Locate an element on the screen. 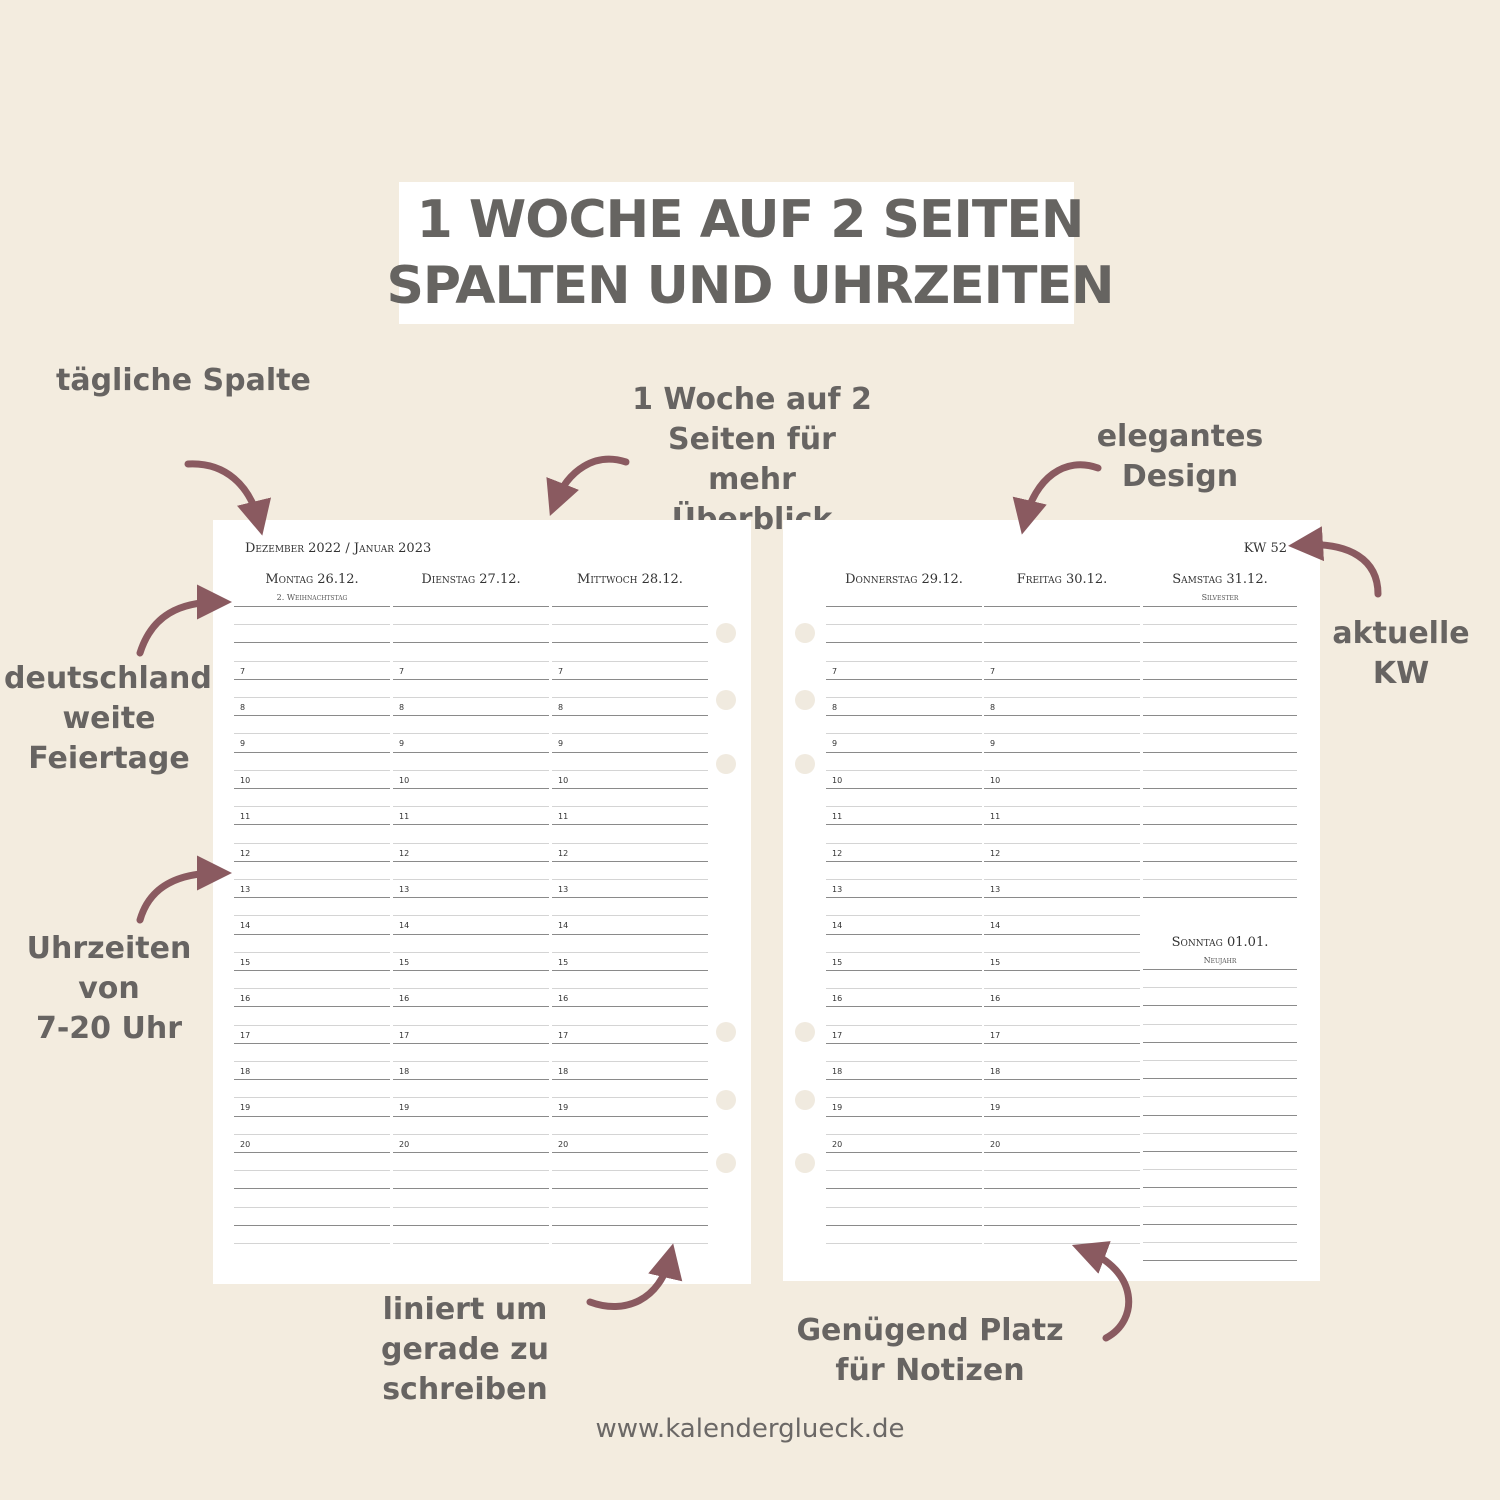 Image resolution: width=1500 pixels, height=1500 pixels. day-name: Samstag 31.12. is located at coordinates (1220, 579).